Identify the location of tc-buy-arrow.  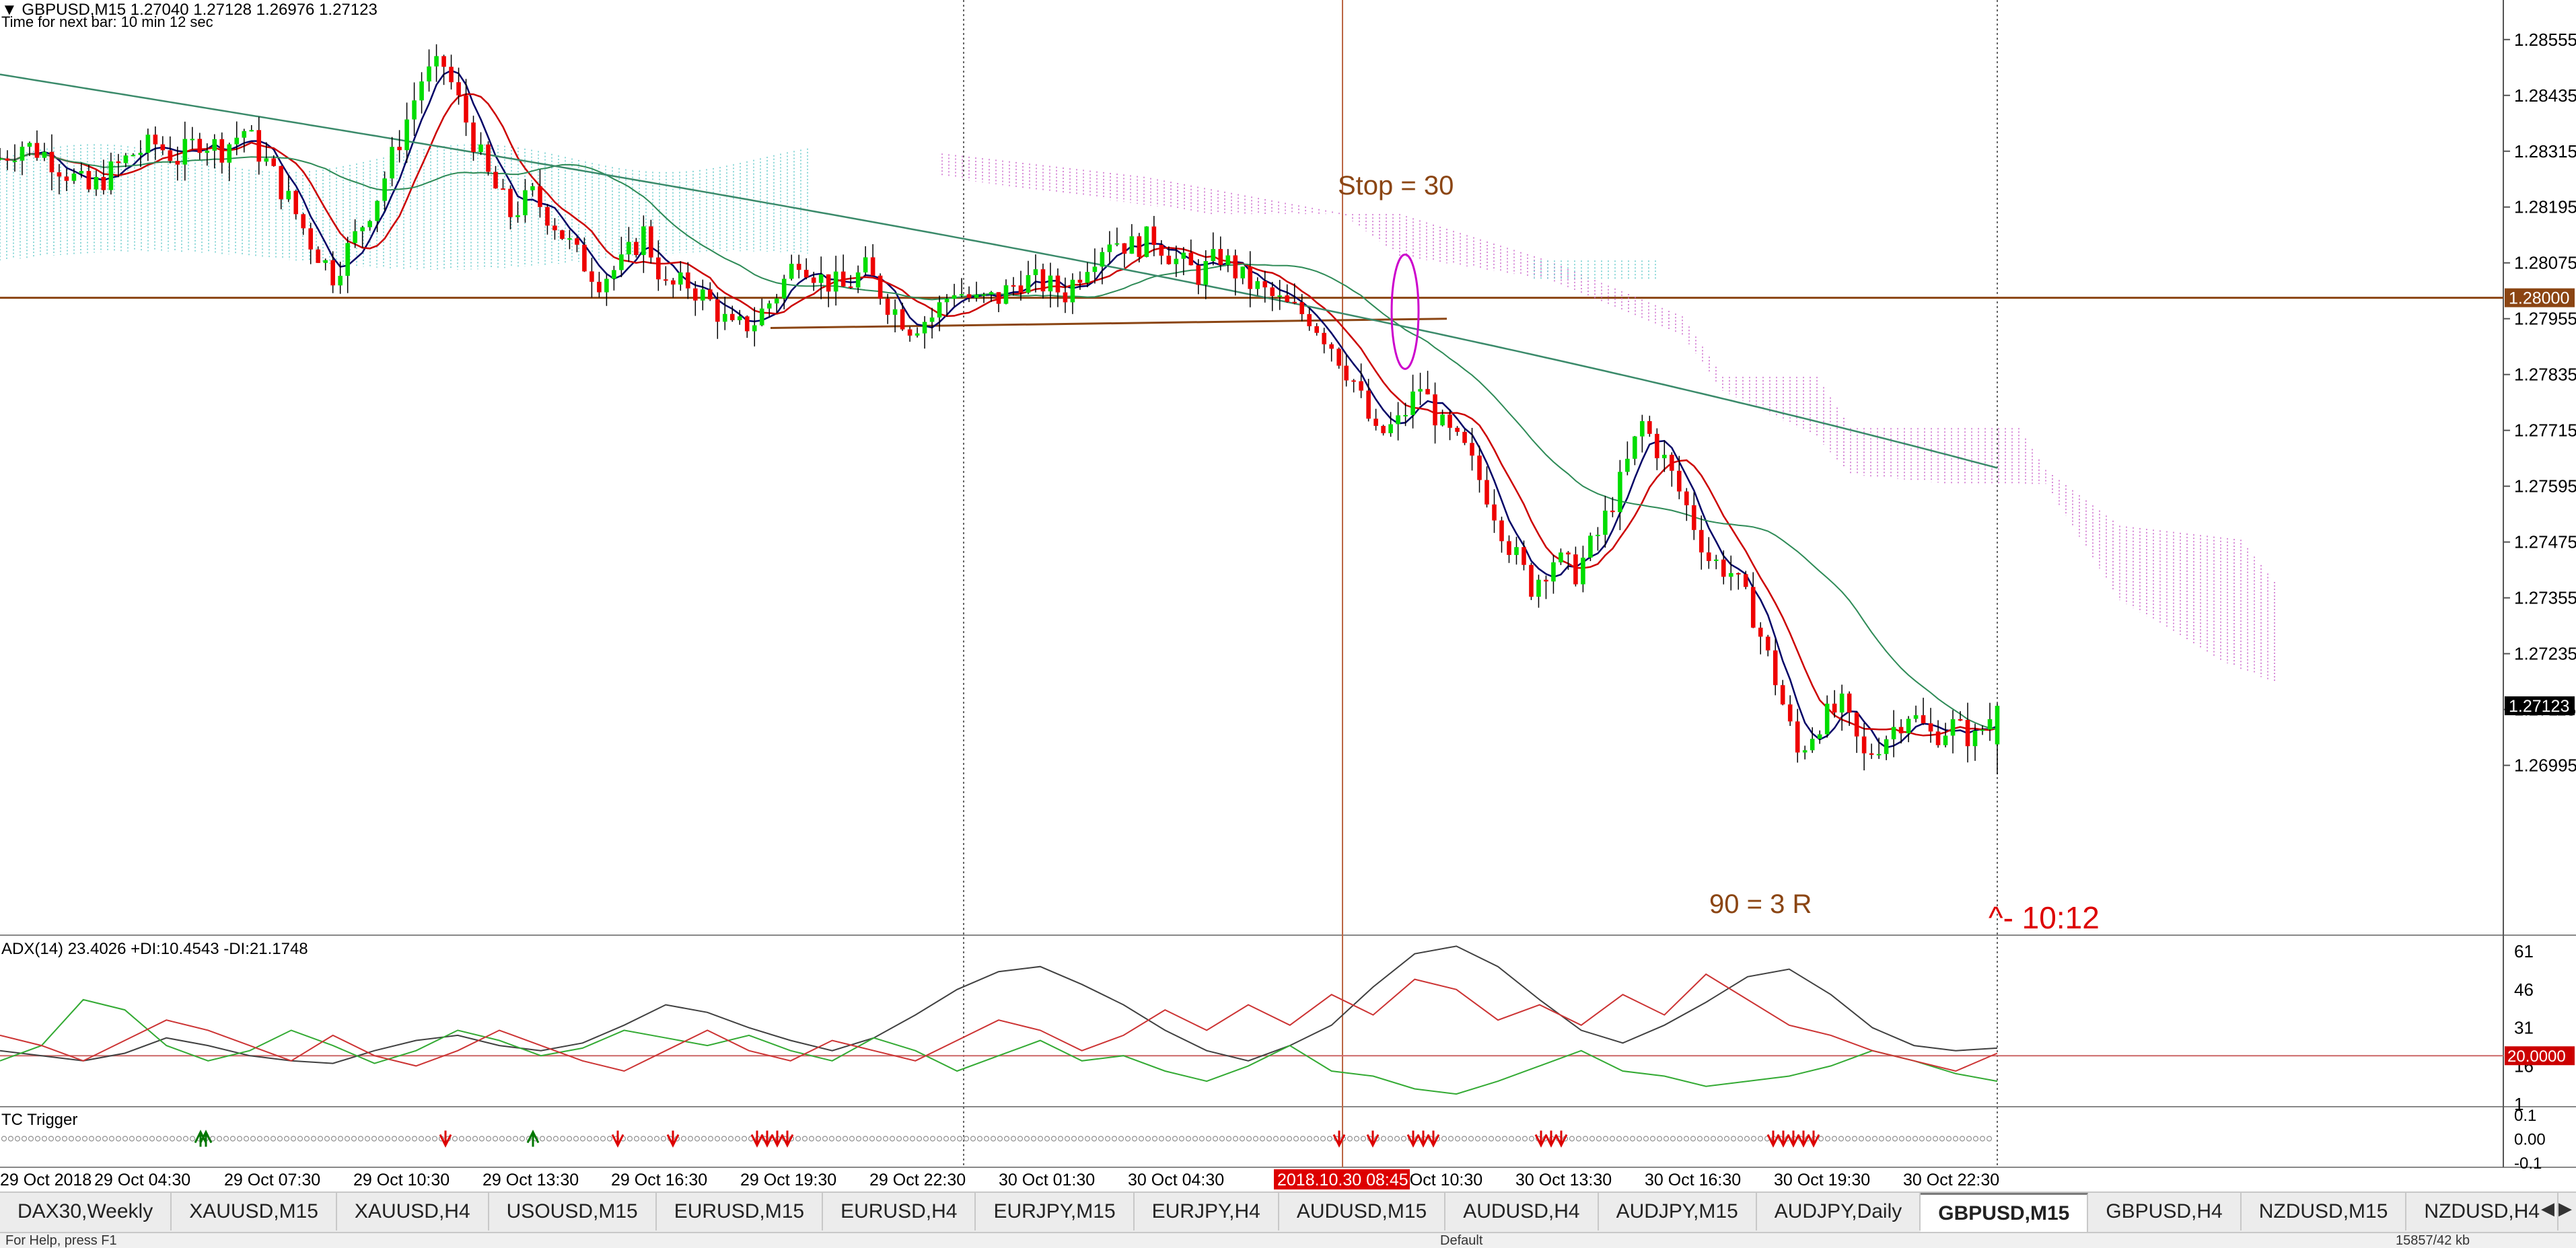
(533, 1138).